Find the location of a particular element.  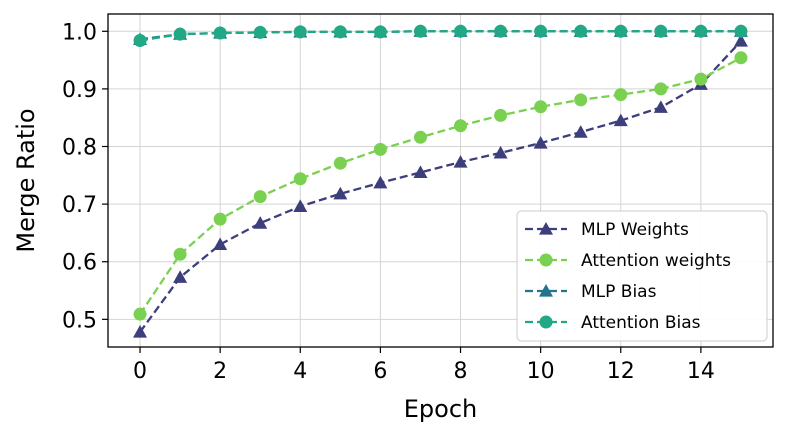

x-axis: 0 2 4 6 8 10 12 14 is located at coordinates (424, 365).